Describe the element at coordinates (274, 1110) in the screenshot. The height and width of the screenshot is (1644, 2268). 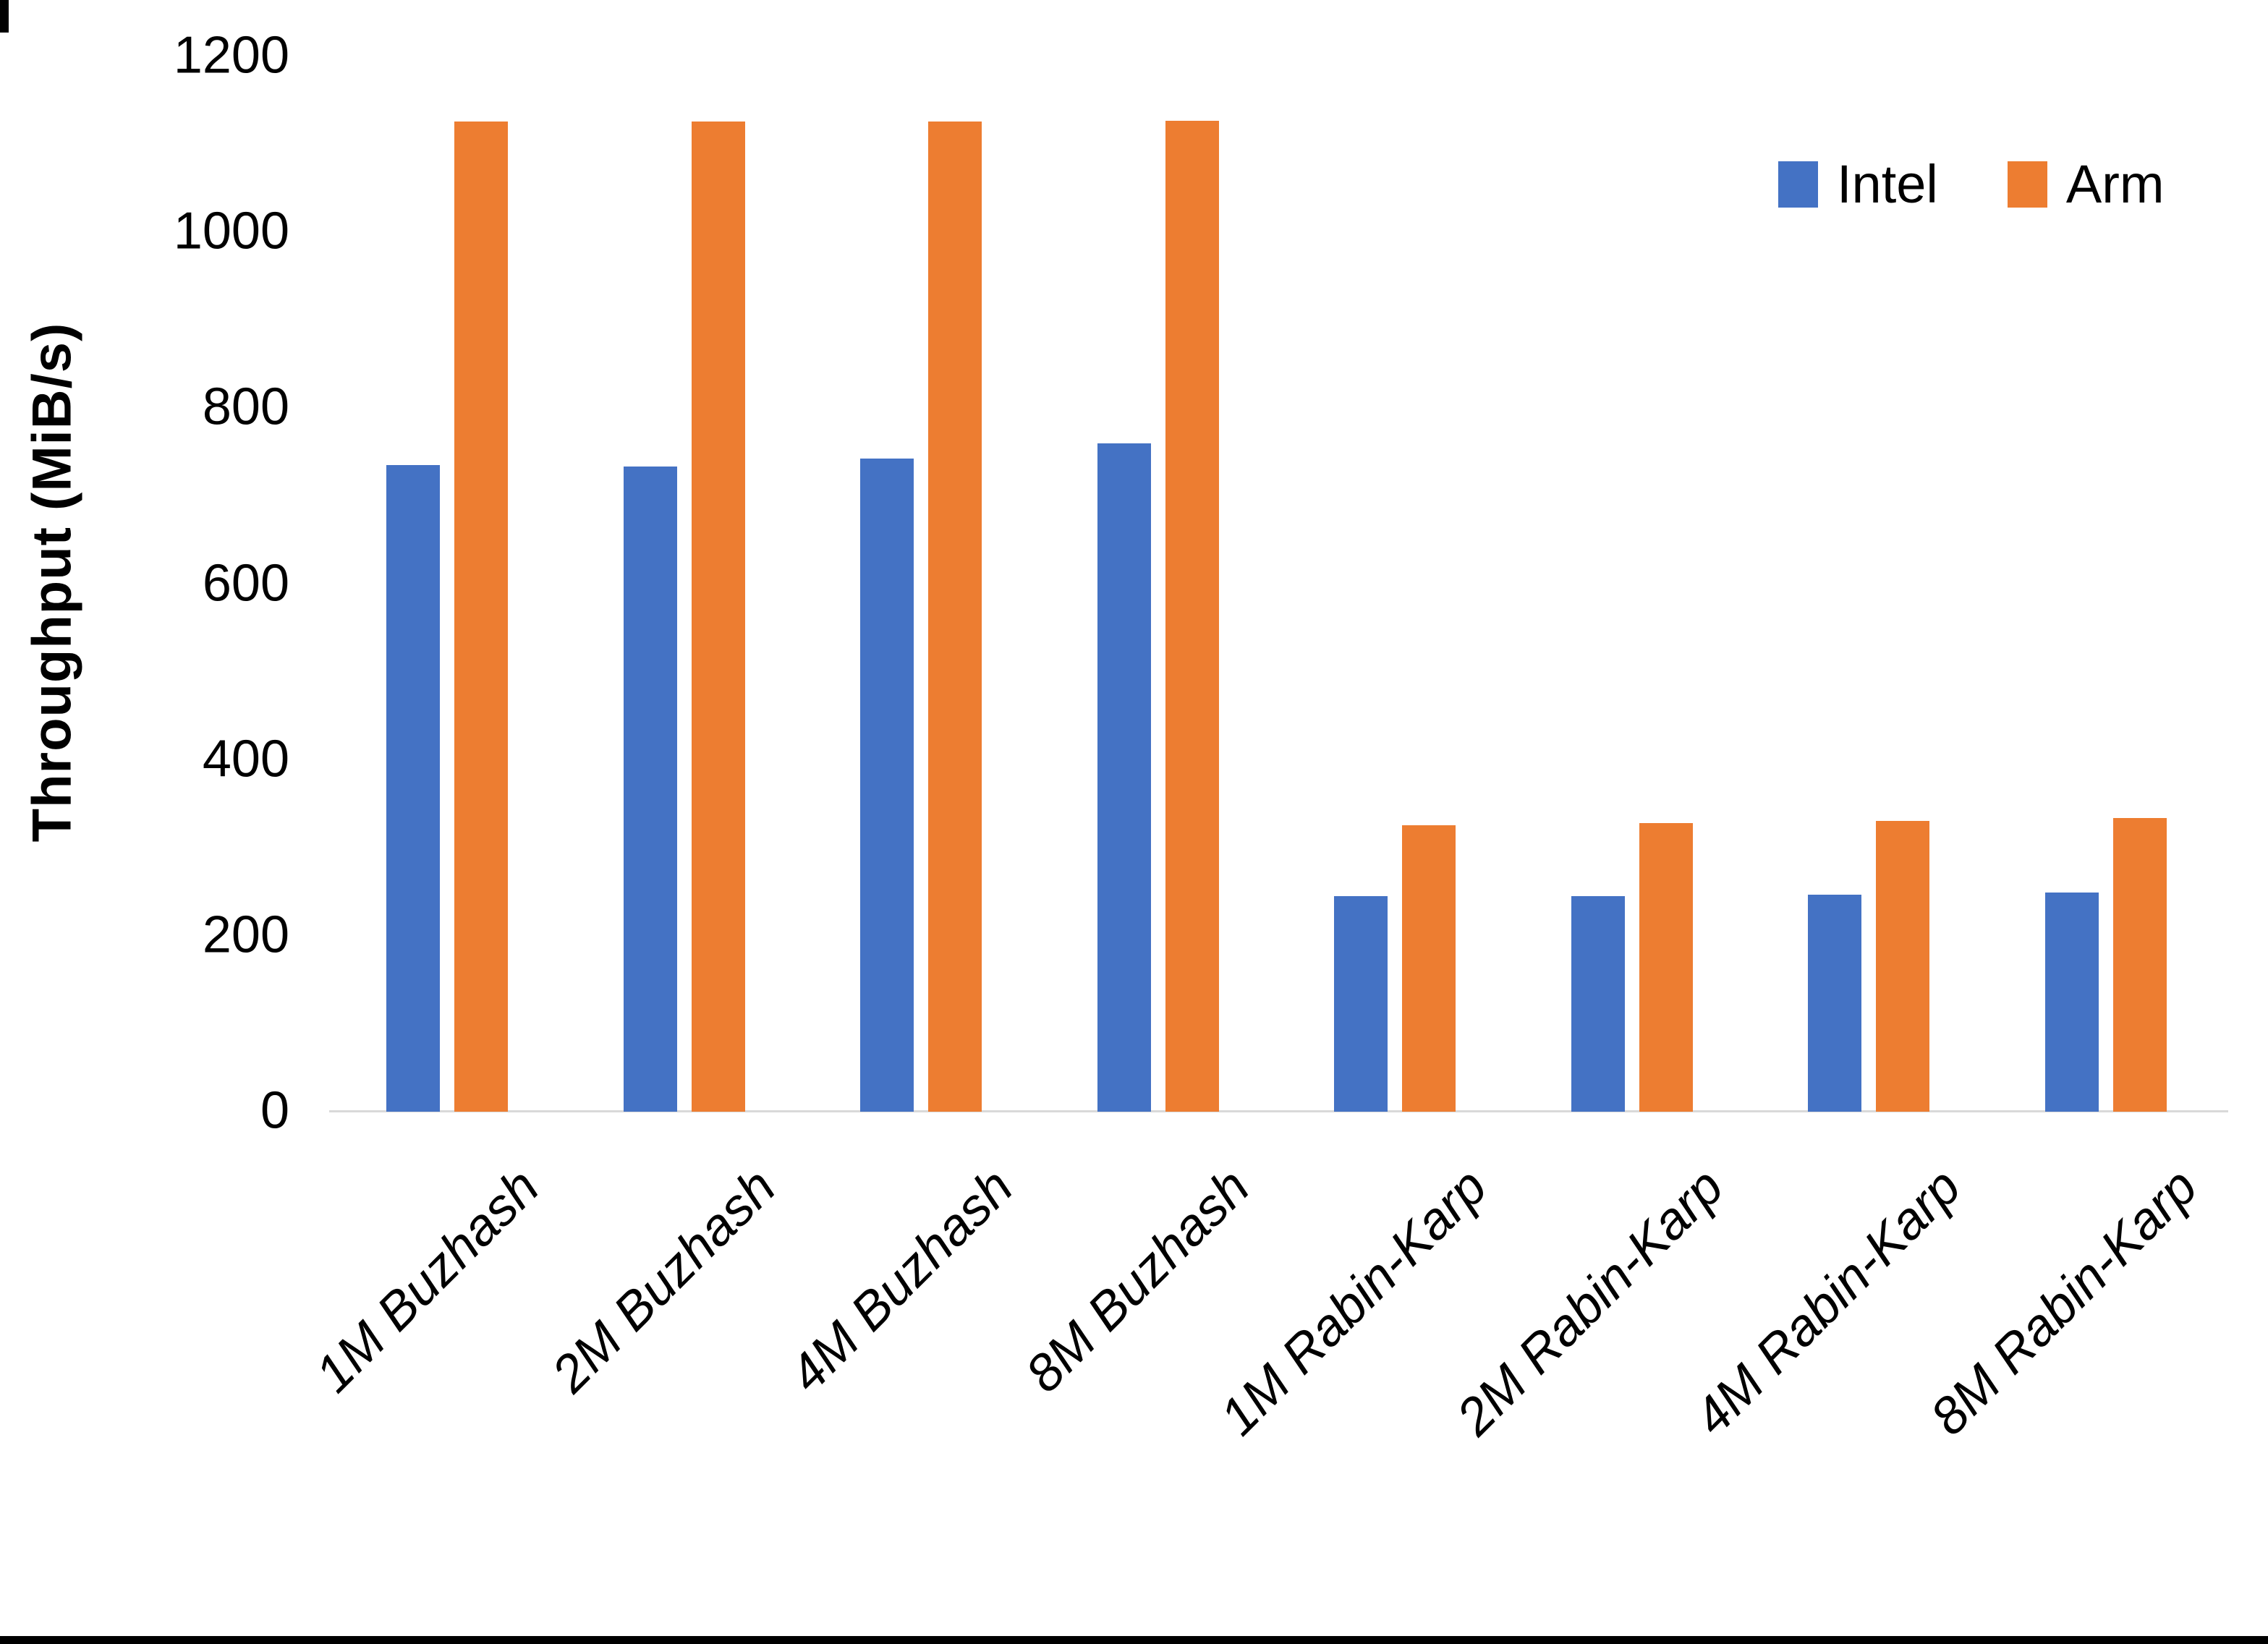
I see `y-tick-label-0: 0` at that location.